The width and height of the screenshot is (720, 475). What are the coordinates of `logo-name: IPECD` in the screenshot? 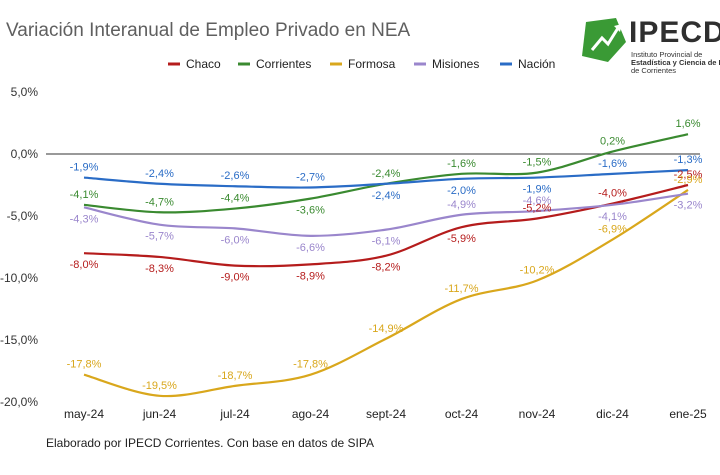 It's located at (674, 32).